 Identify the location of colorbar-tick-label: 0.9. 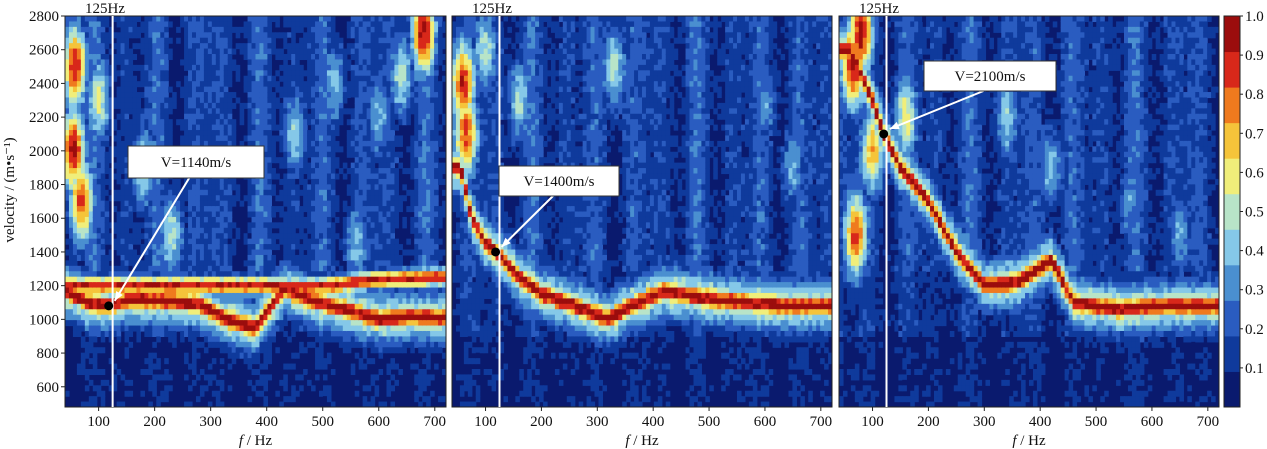
(1254, 56).